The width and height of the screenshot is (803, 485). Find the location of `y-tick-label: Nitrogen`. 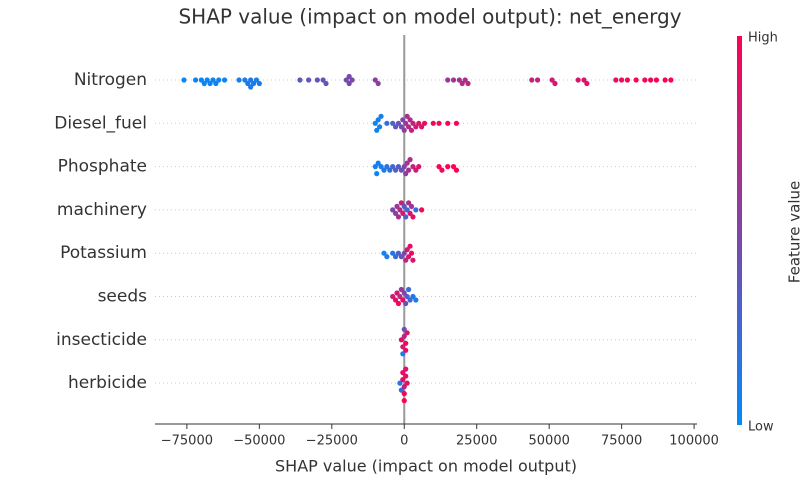

y-tick-label: Nitrogen is located at coordinates (110, 80).